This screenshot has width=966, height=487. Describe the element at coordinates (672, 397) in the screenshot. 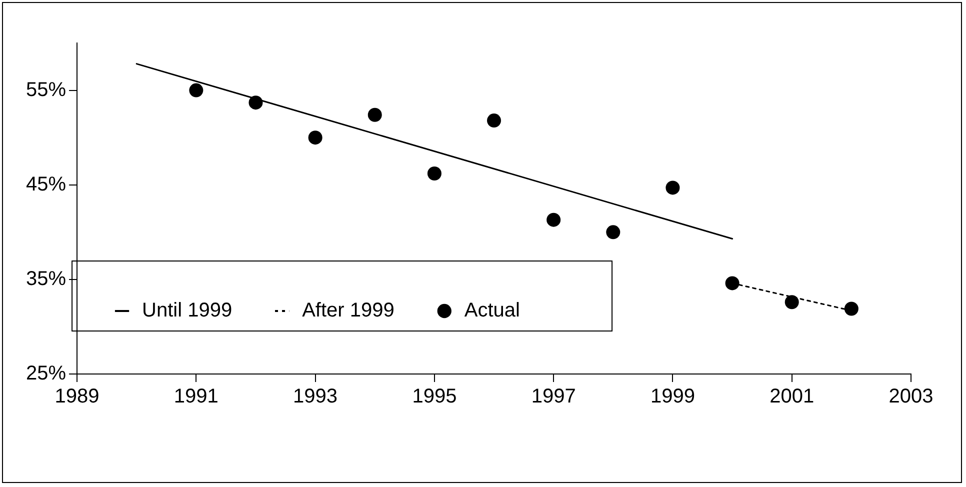

I see `x-tick-label: 1999` at that location.